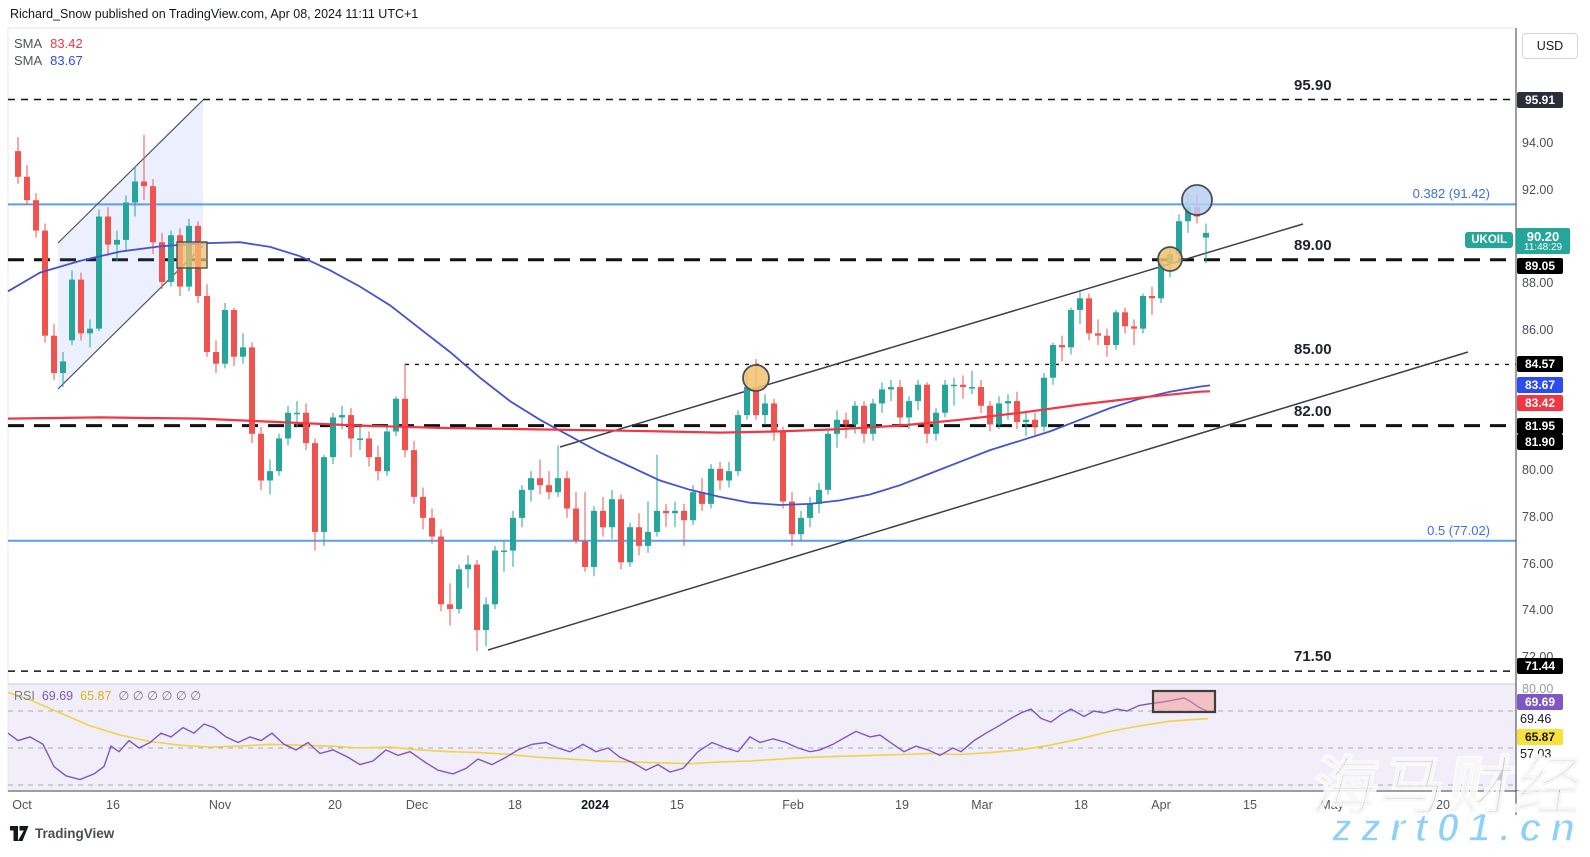 This screenshot has width=1590, height=857. Describe the element at coordinates (609, 412) in the screenshot. I see `sma-fast-line` at that location.